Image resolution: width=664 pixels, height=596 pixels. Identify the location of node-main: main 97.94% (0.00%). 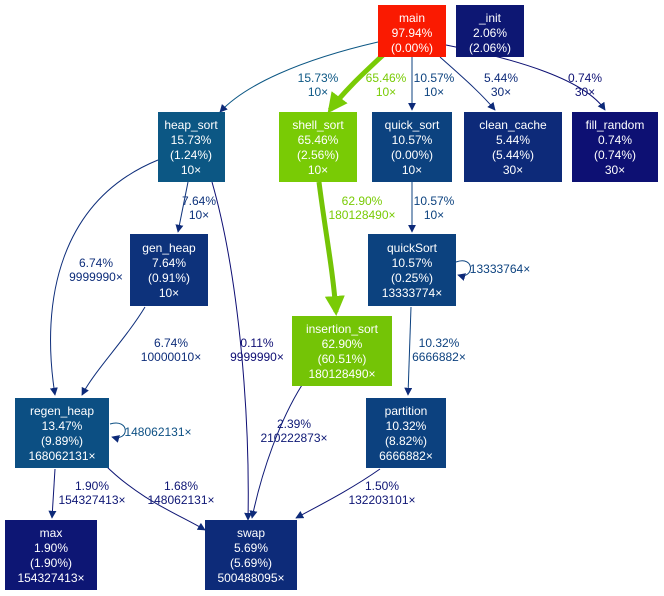
(412, 31).